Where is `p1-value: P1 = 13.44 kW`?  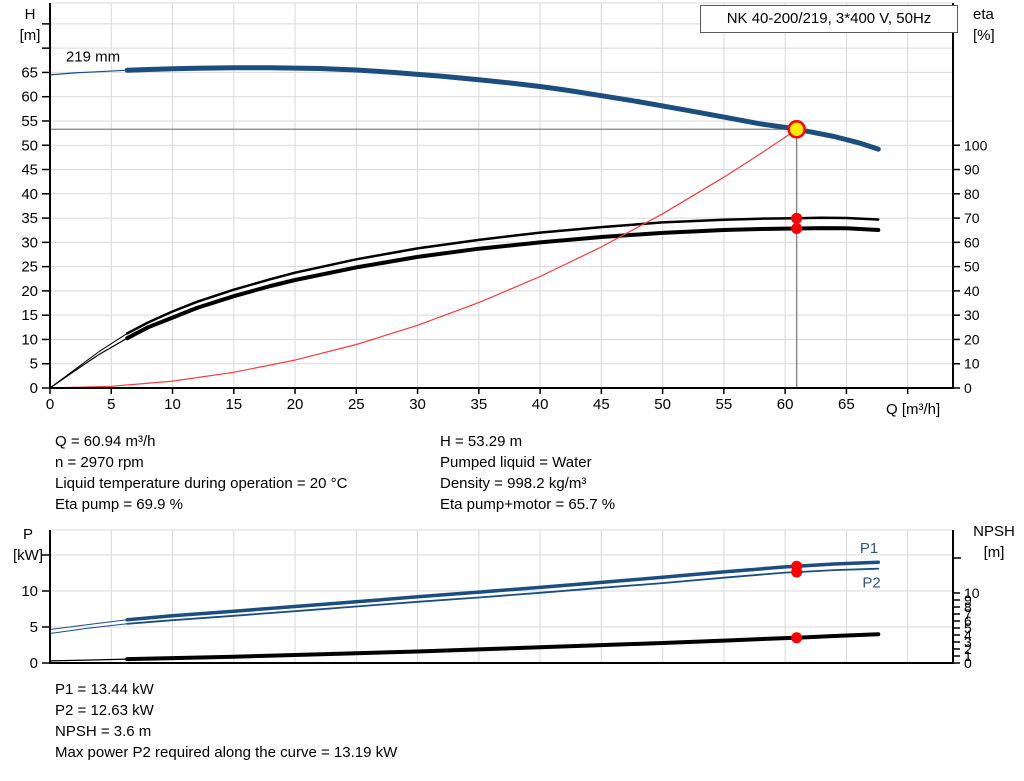 p1-value: P1 = 13.44 kW is located at coordinates (104, 689).